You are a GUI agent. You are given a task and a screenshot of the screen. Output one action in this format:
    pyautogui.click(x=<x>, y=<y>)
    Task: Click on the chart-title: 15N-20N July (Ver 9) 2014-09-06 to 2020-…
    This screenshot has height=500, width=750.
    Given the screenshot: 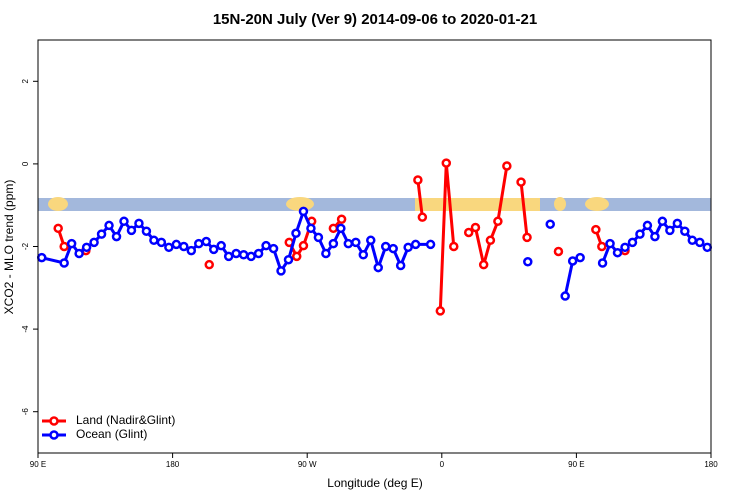 What is the action you would take?
    pyautogui.click(x=375, y=19)
    